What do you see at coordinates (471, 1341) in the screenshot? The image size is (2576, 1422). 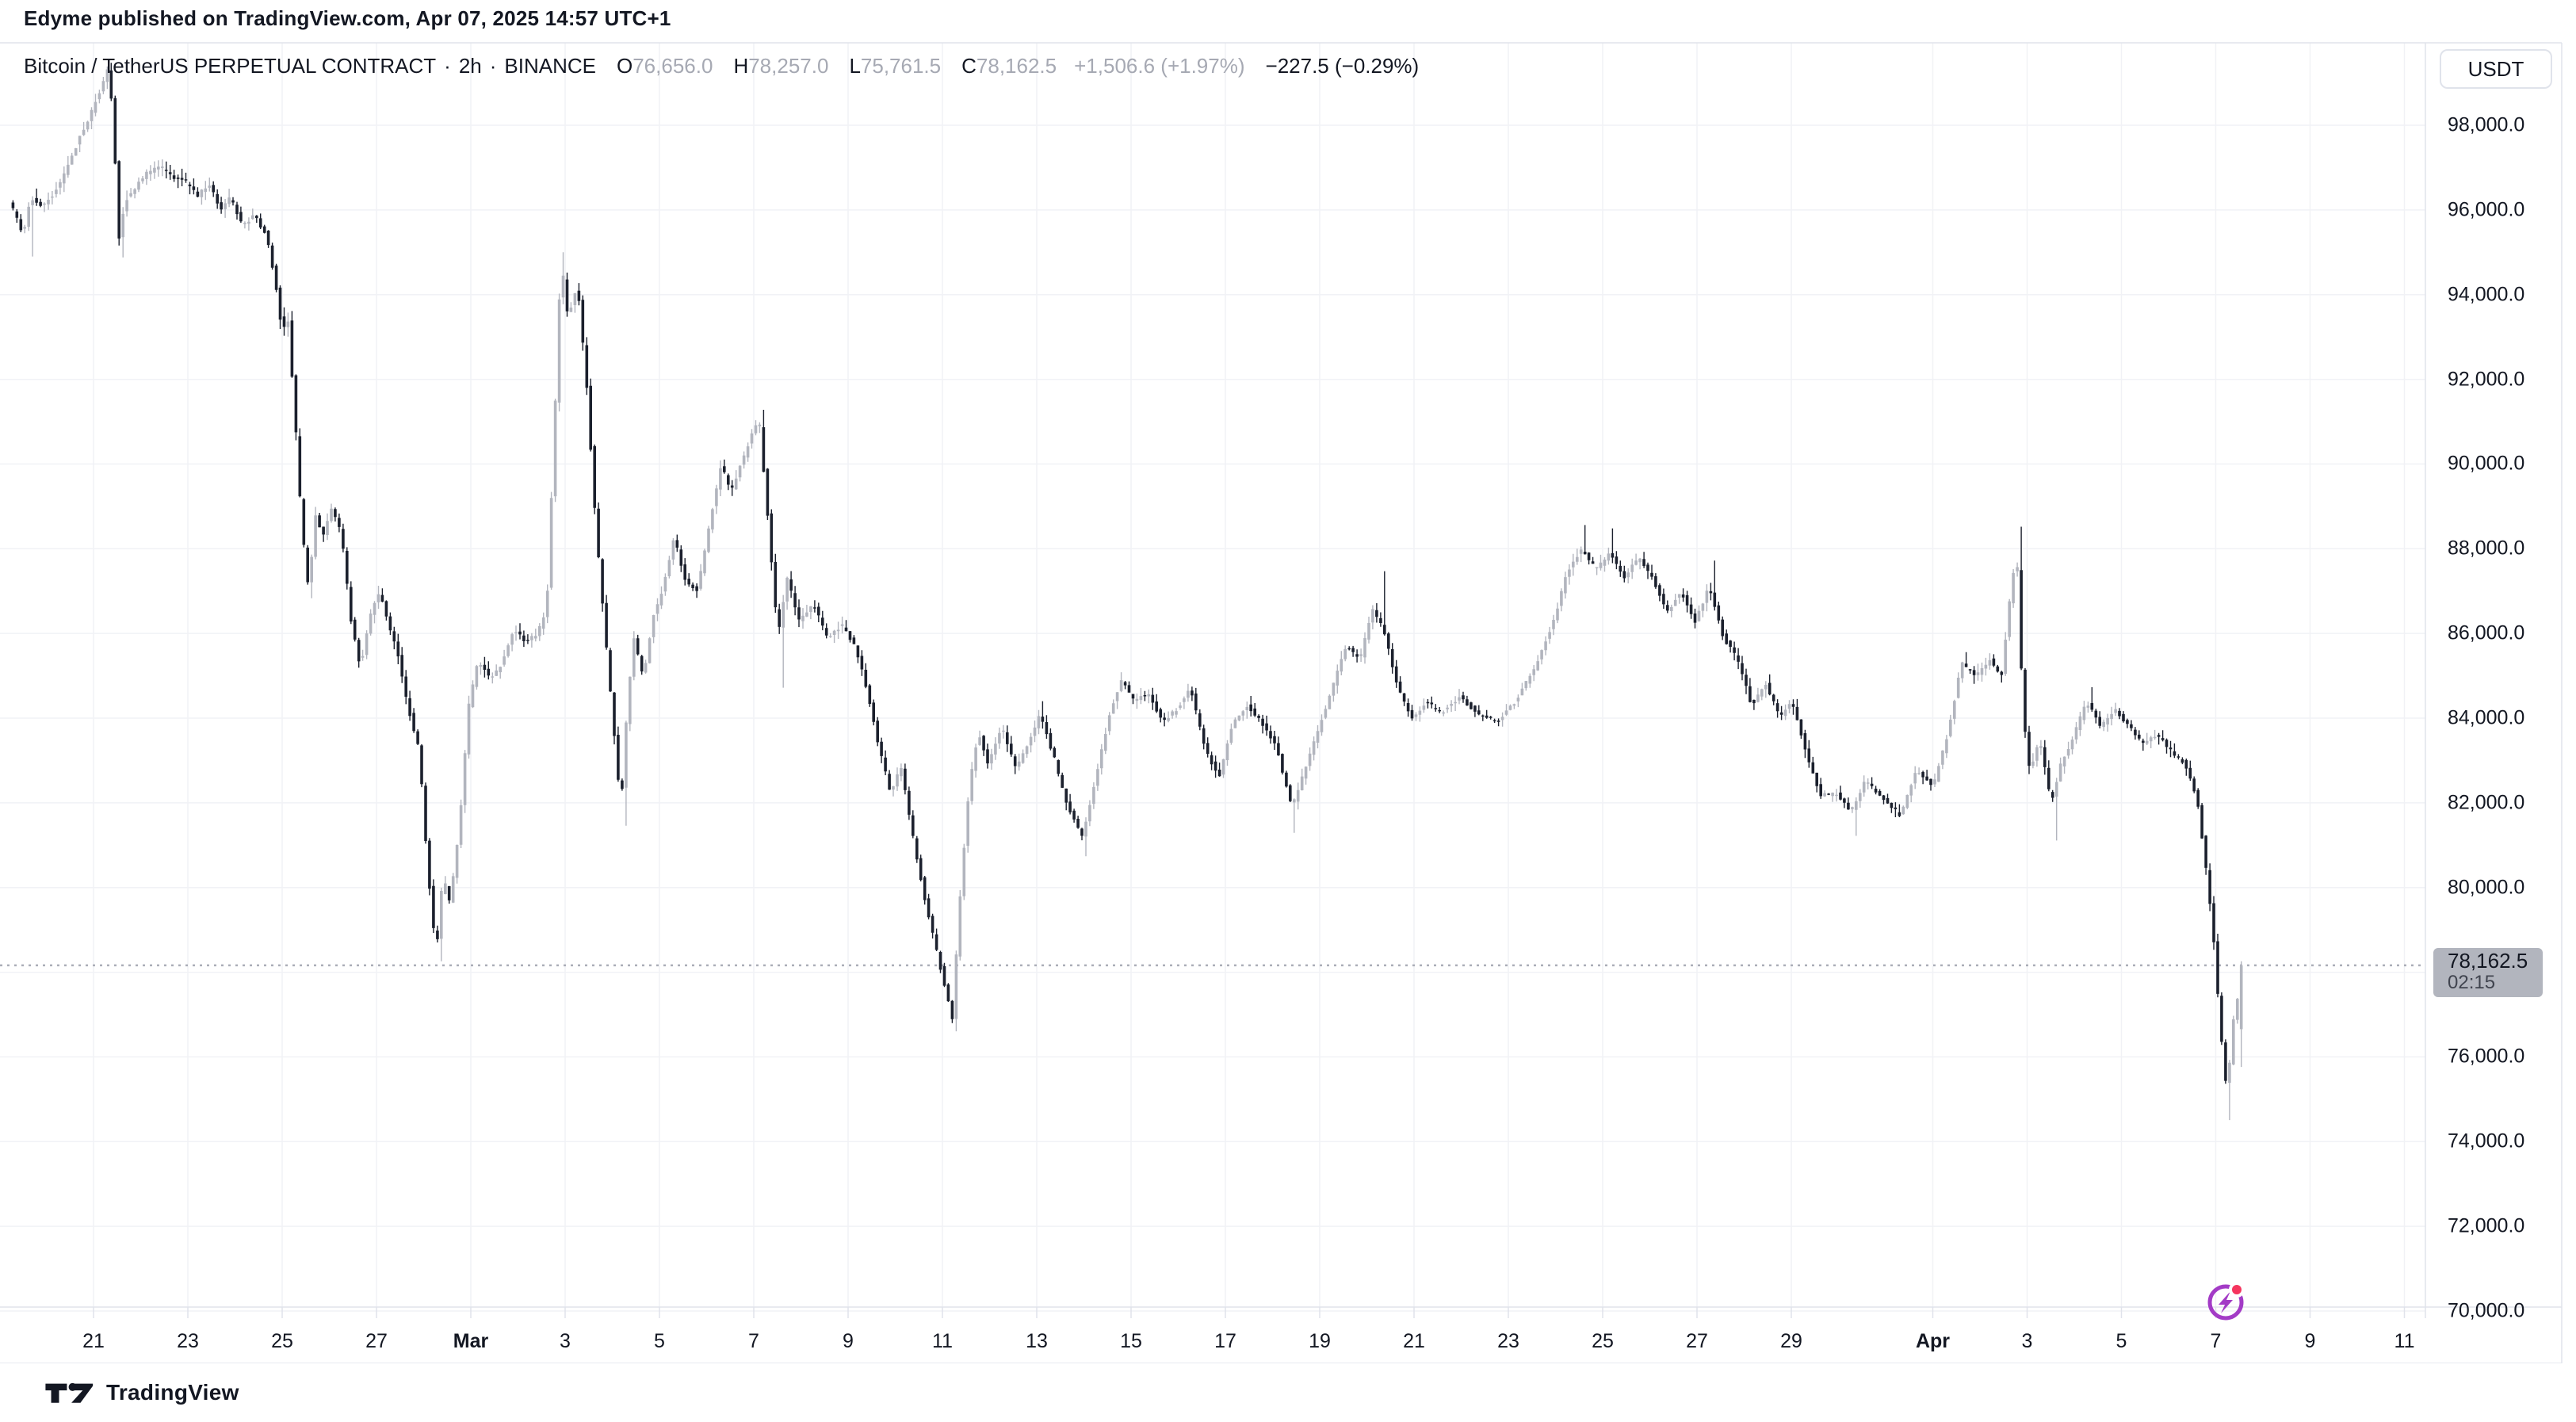 I see `time-axis-label: Mar` at bounding box center [471, 1341].